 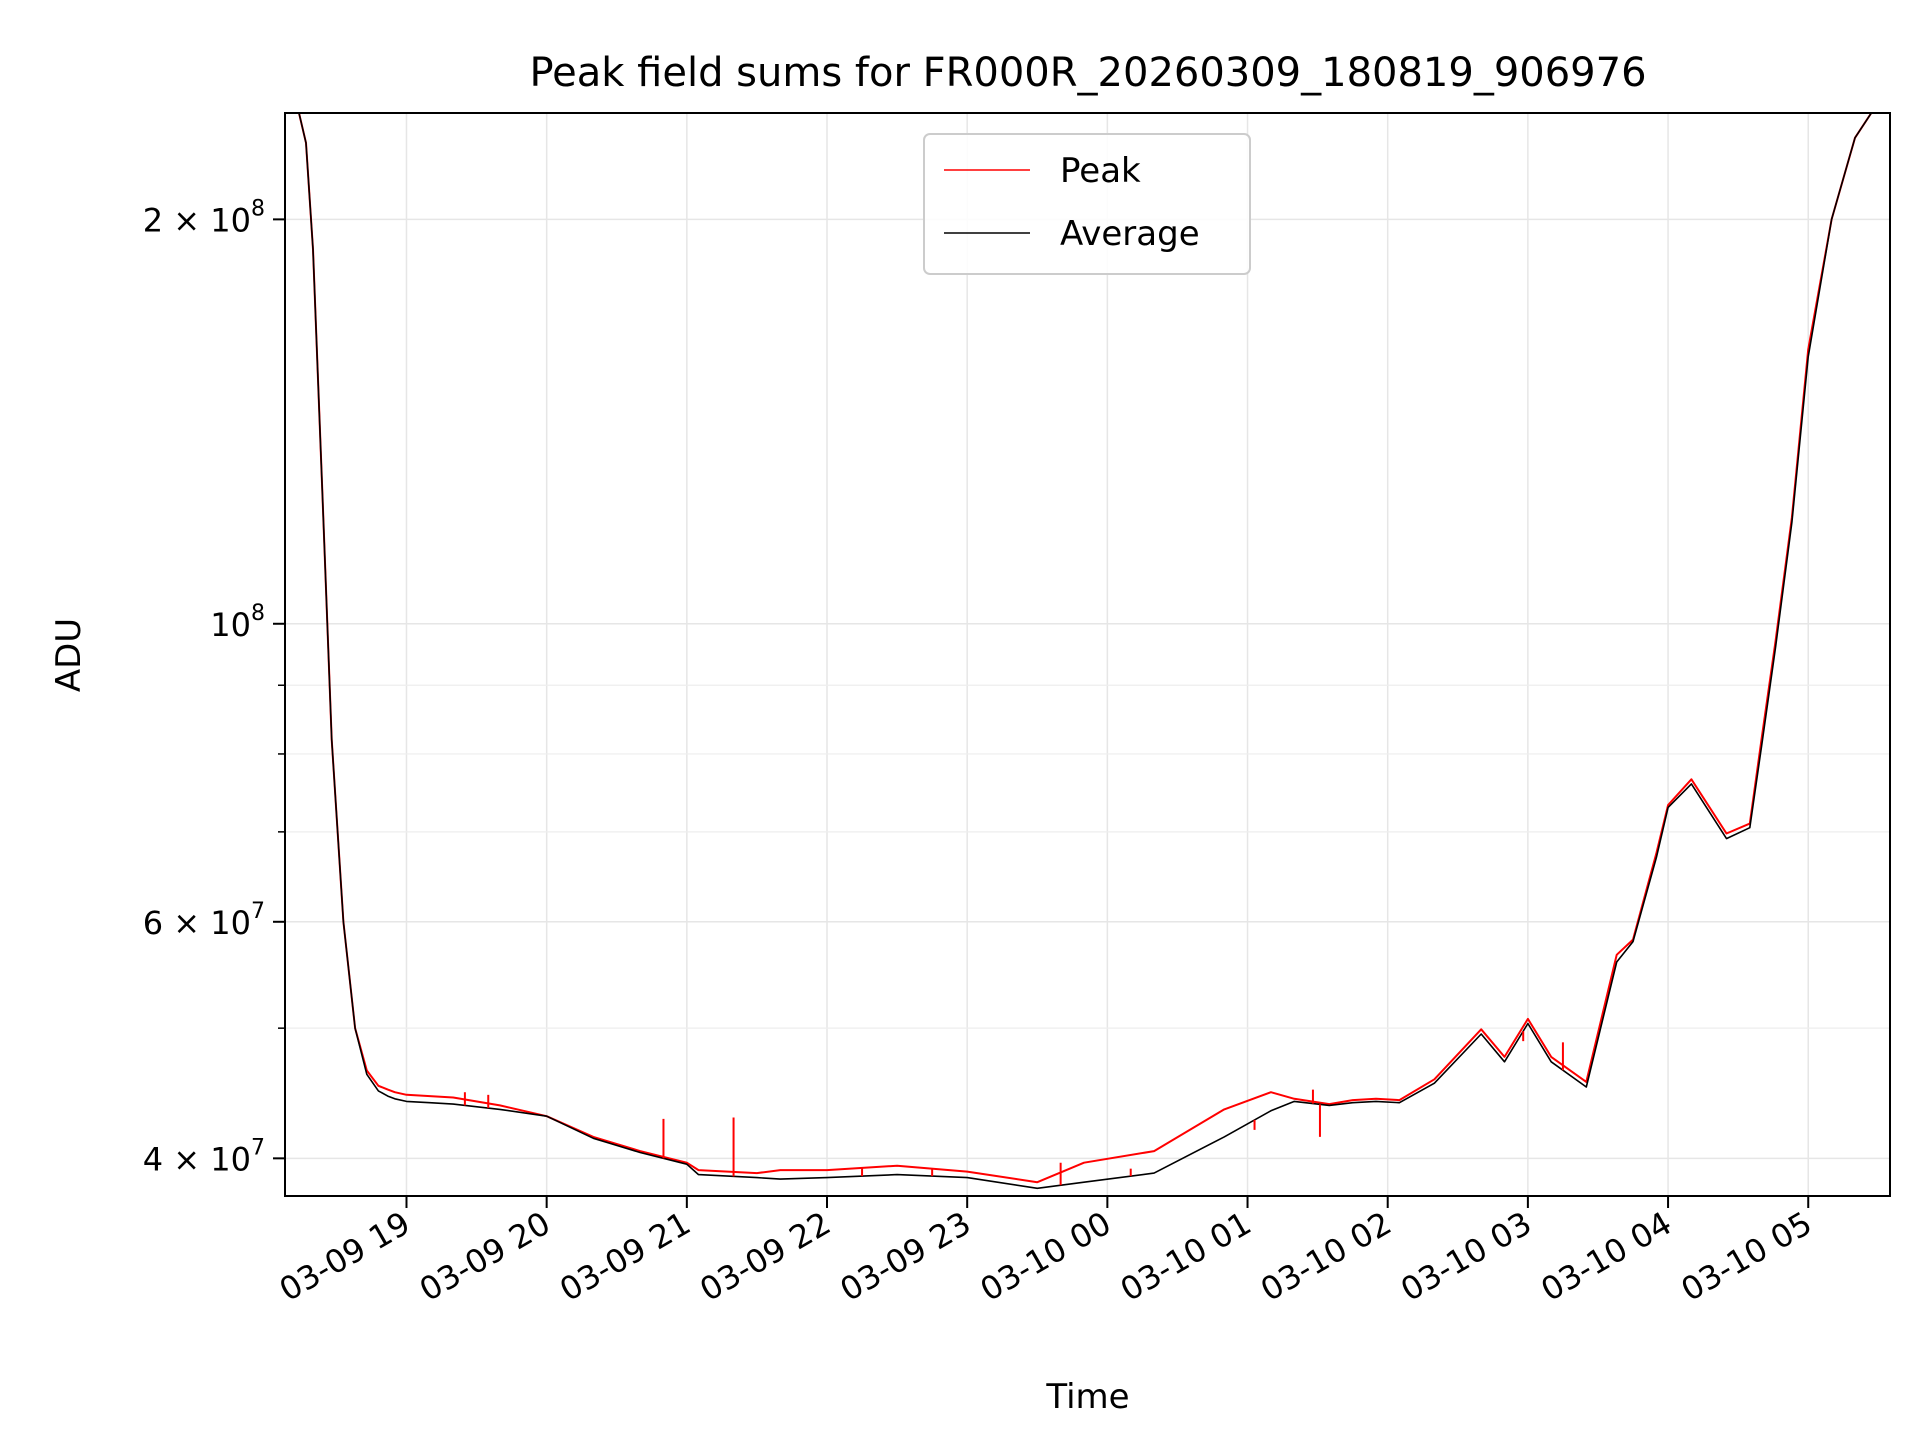 I want to click on legend-box, so click(x=1087, y=204).